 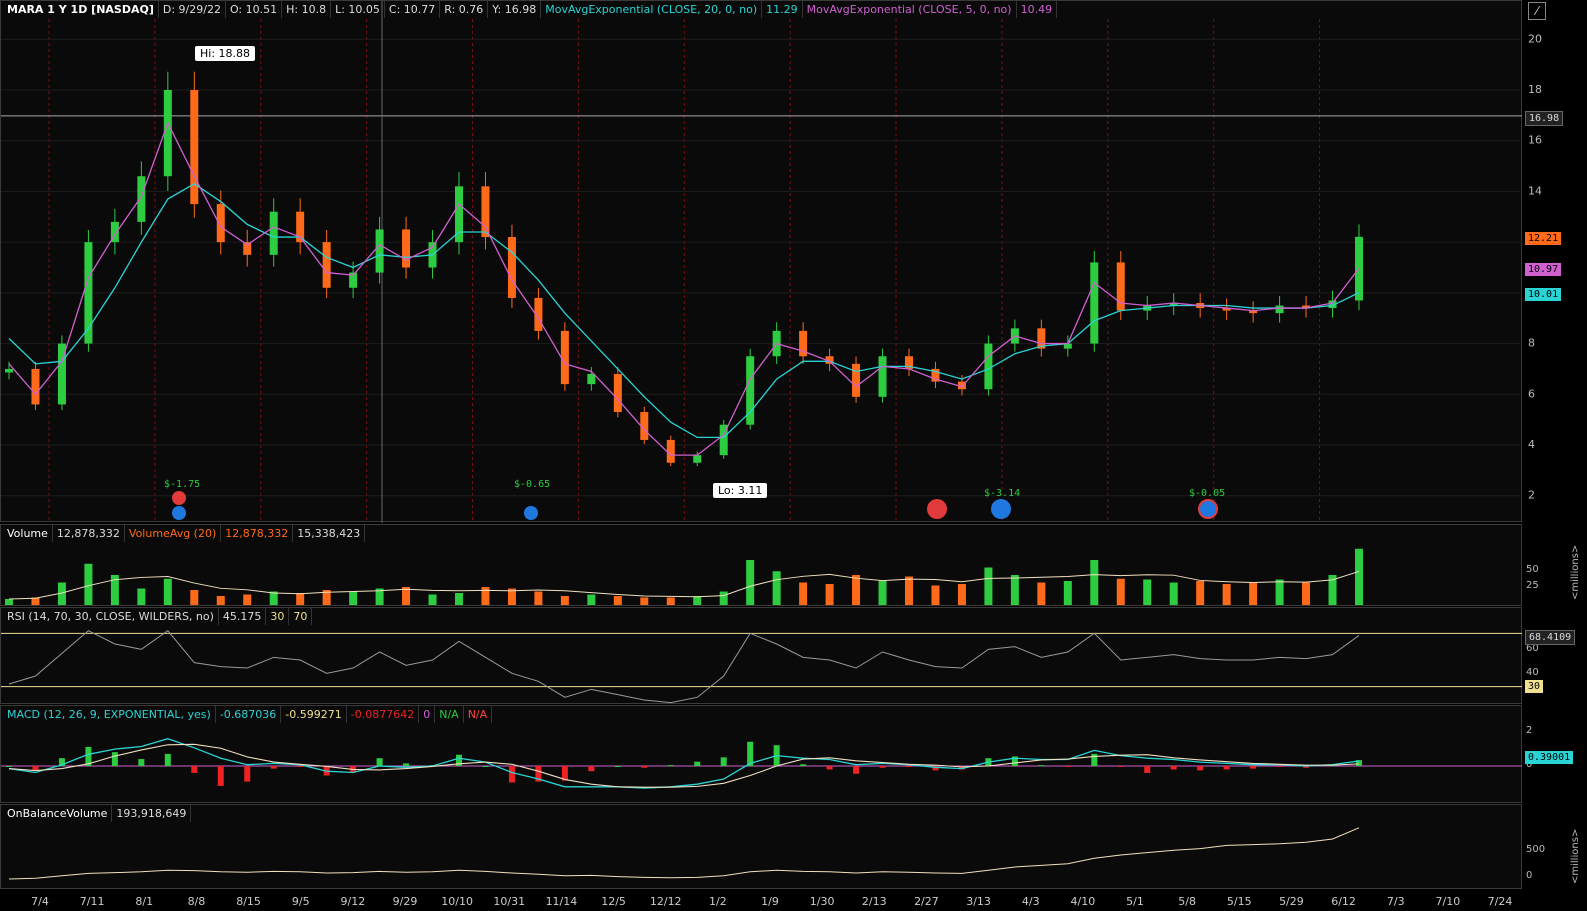 What do you see at coordinates (652, 9) in the screenshot?
I see `ema20-label: MovAvgExponential (CLOSE, 20, 0, no)` at bounding box center [652, 9].